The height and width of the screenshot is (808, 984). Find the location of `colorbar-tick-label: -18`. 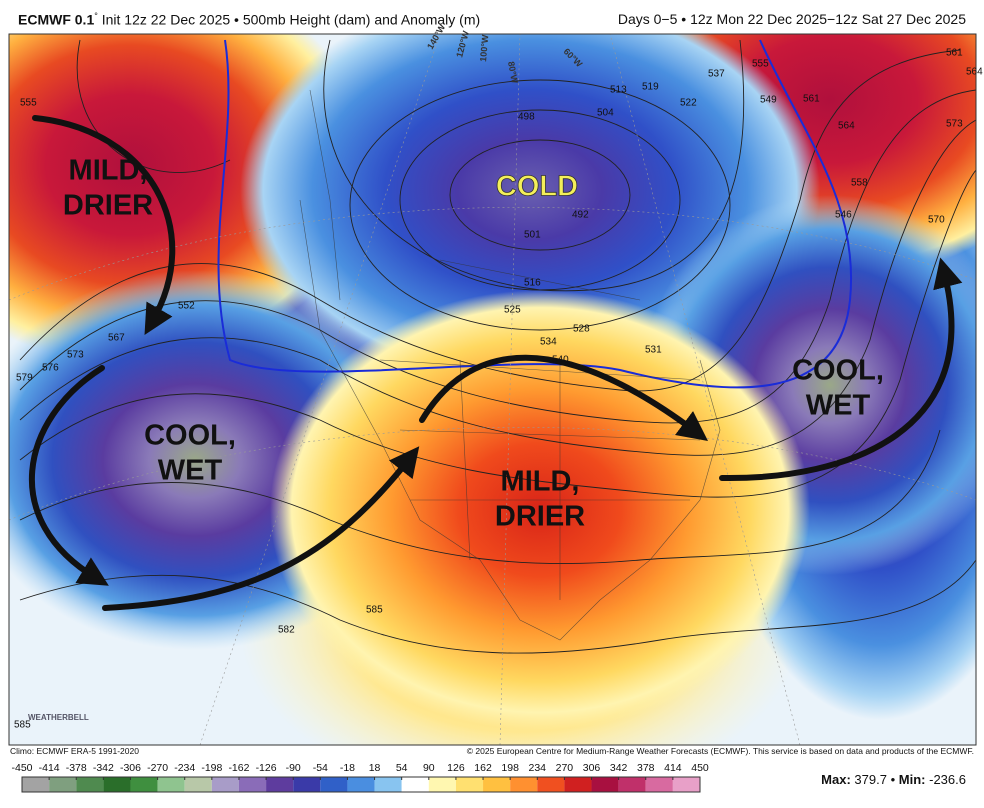

colorbar-tick-label: -18 is located at coordinates (347, 768).